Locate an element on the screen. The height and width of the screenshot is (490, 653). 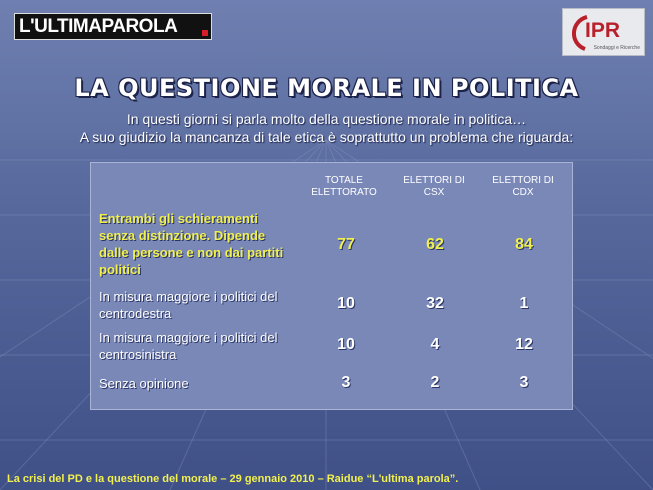
cell-row4-cdx: 3 is located at coordinates (524, 382).